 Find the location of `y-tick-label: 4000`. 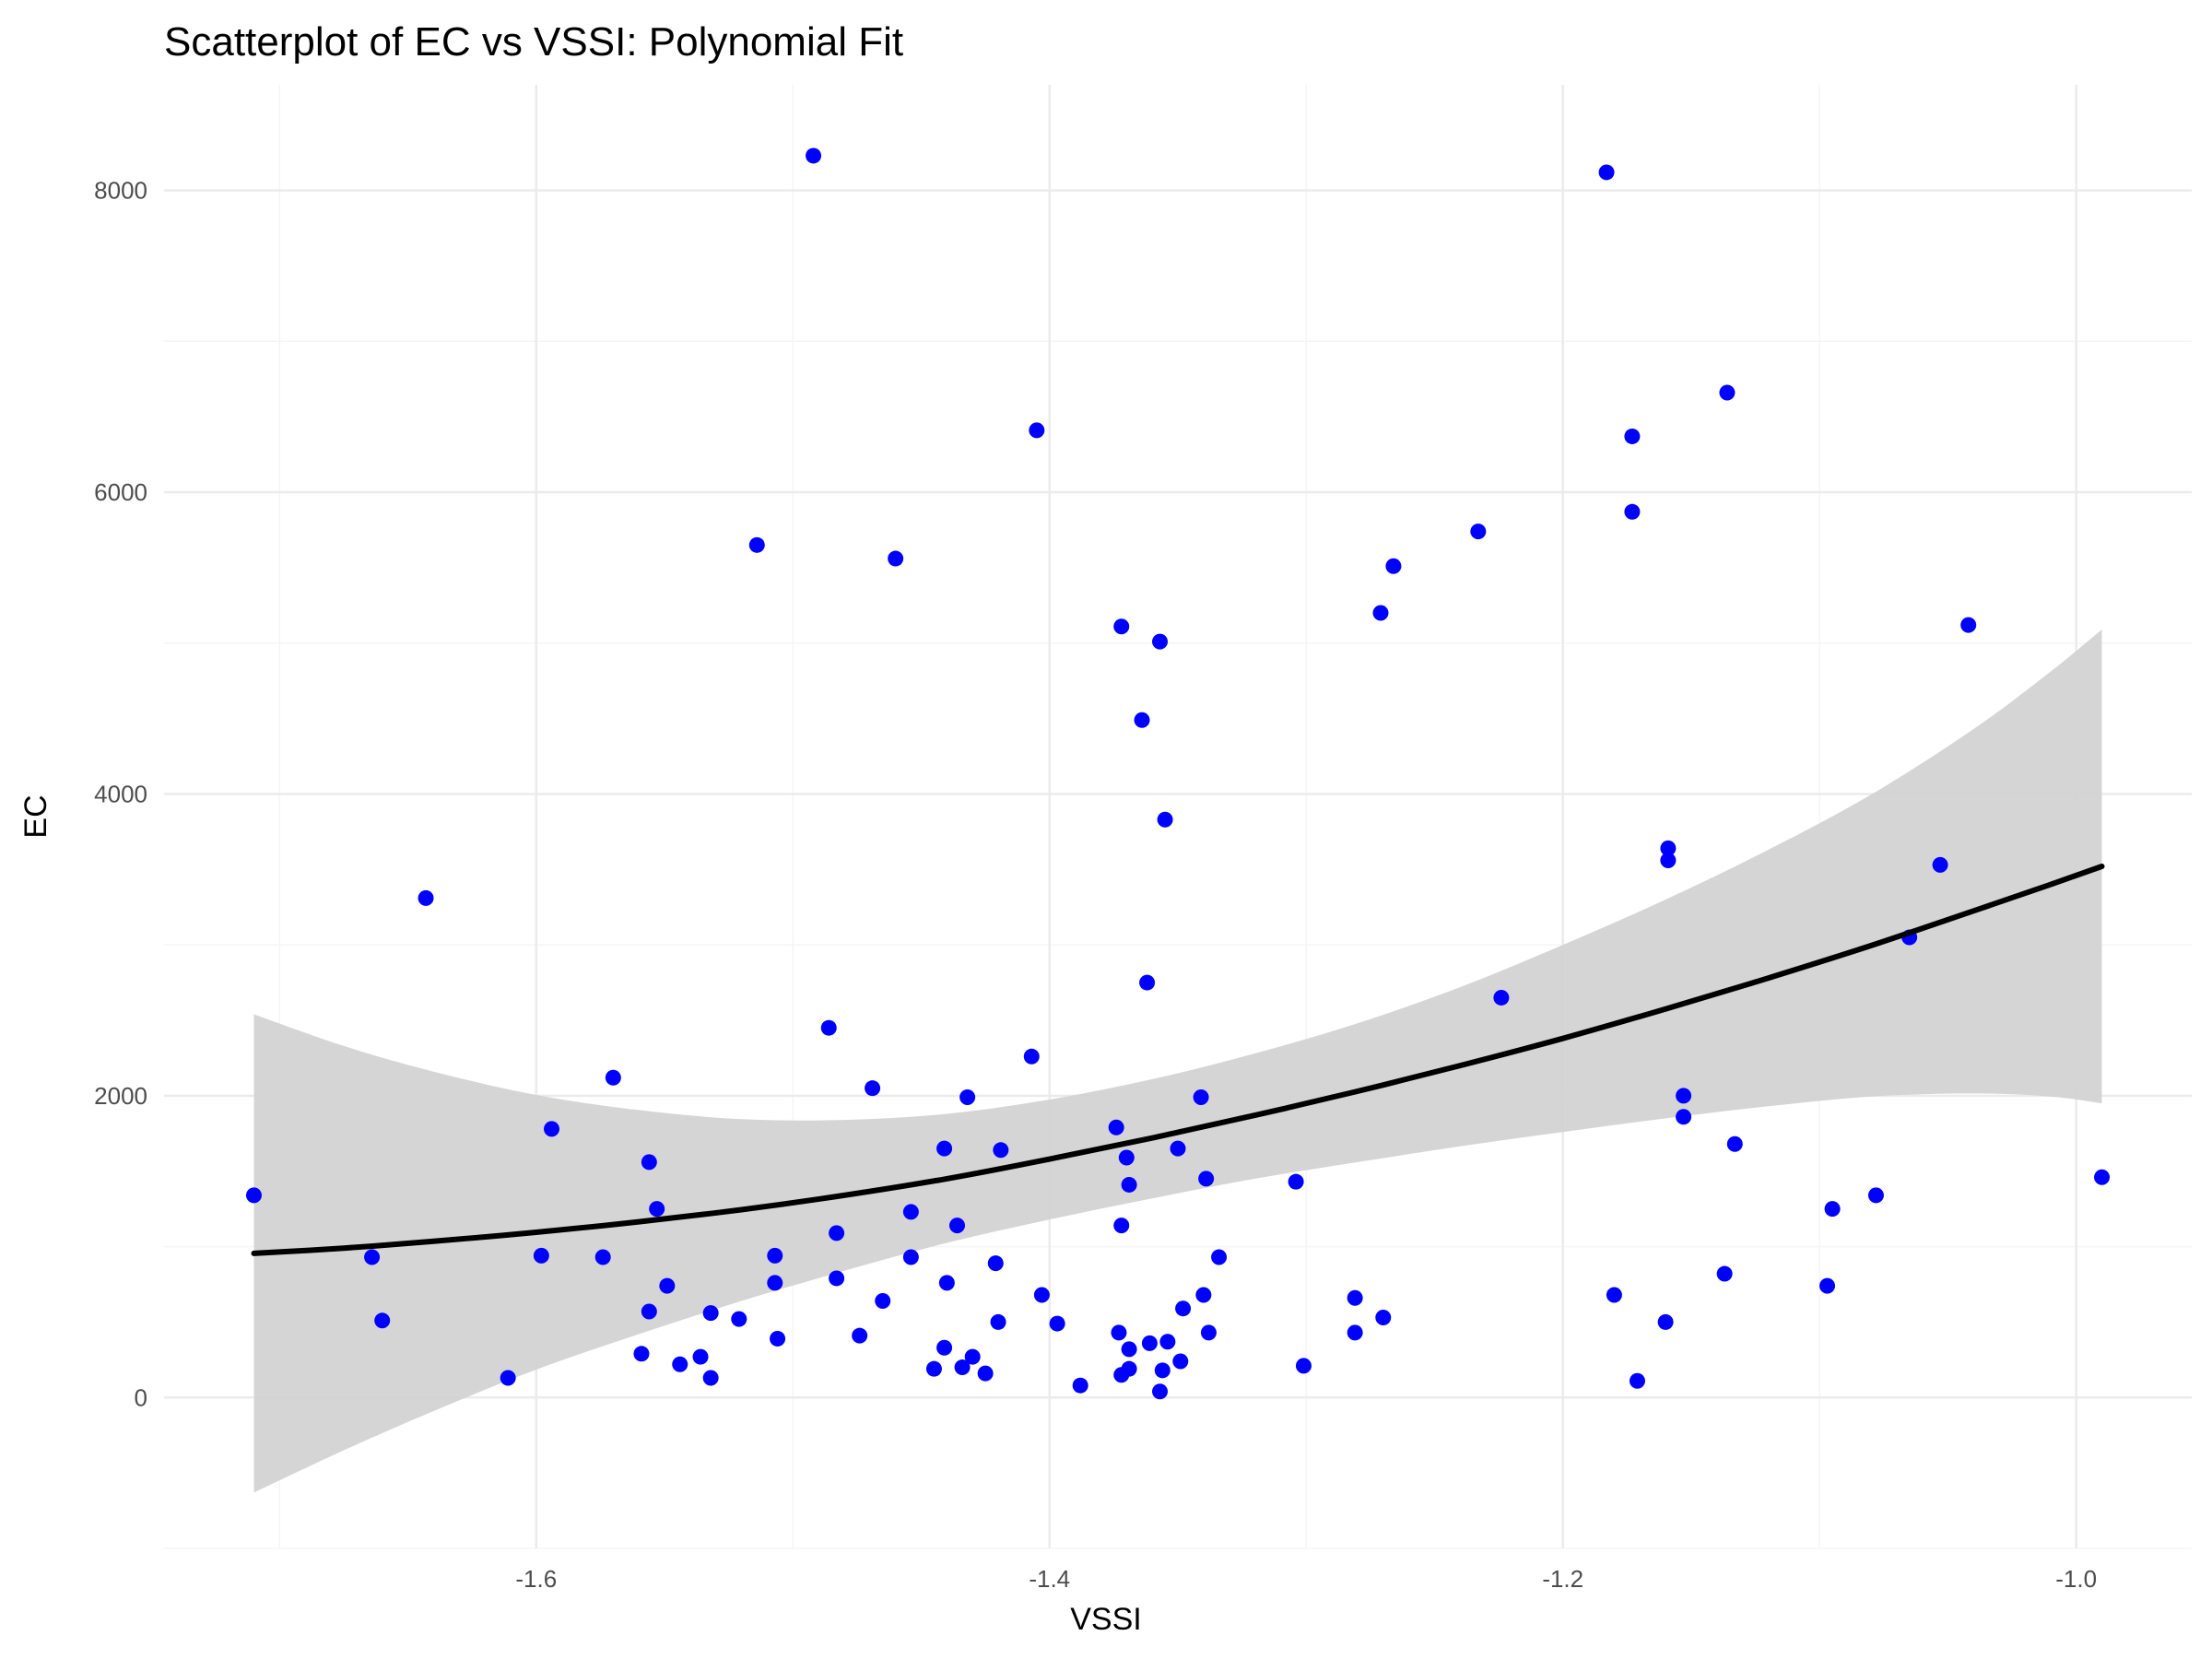

y-tick-label: 4000 is located at coordinates (120, 793).